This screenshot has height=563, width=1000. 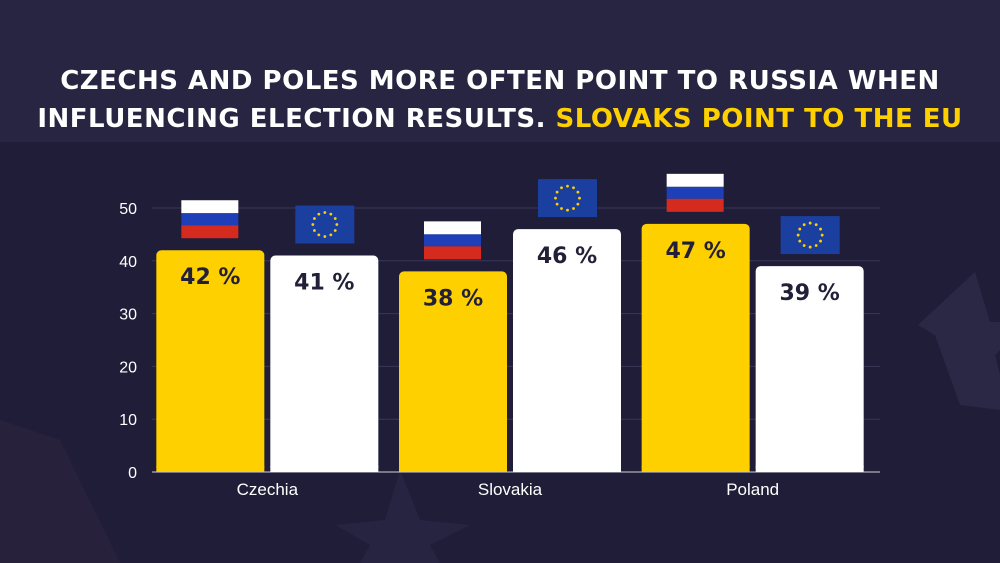 I want to click on y-tick-label: 40, so click(x=128, y=262).